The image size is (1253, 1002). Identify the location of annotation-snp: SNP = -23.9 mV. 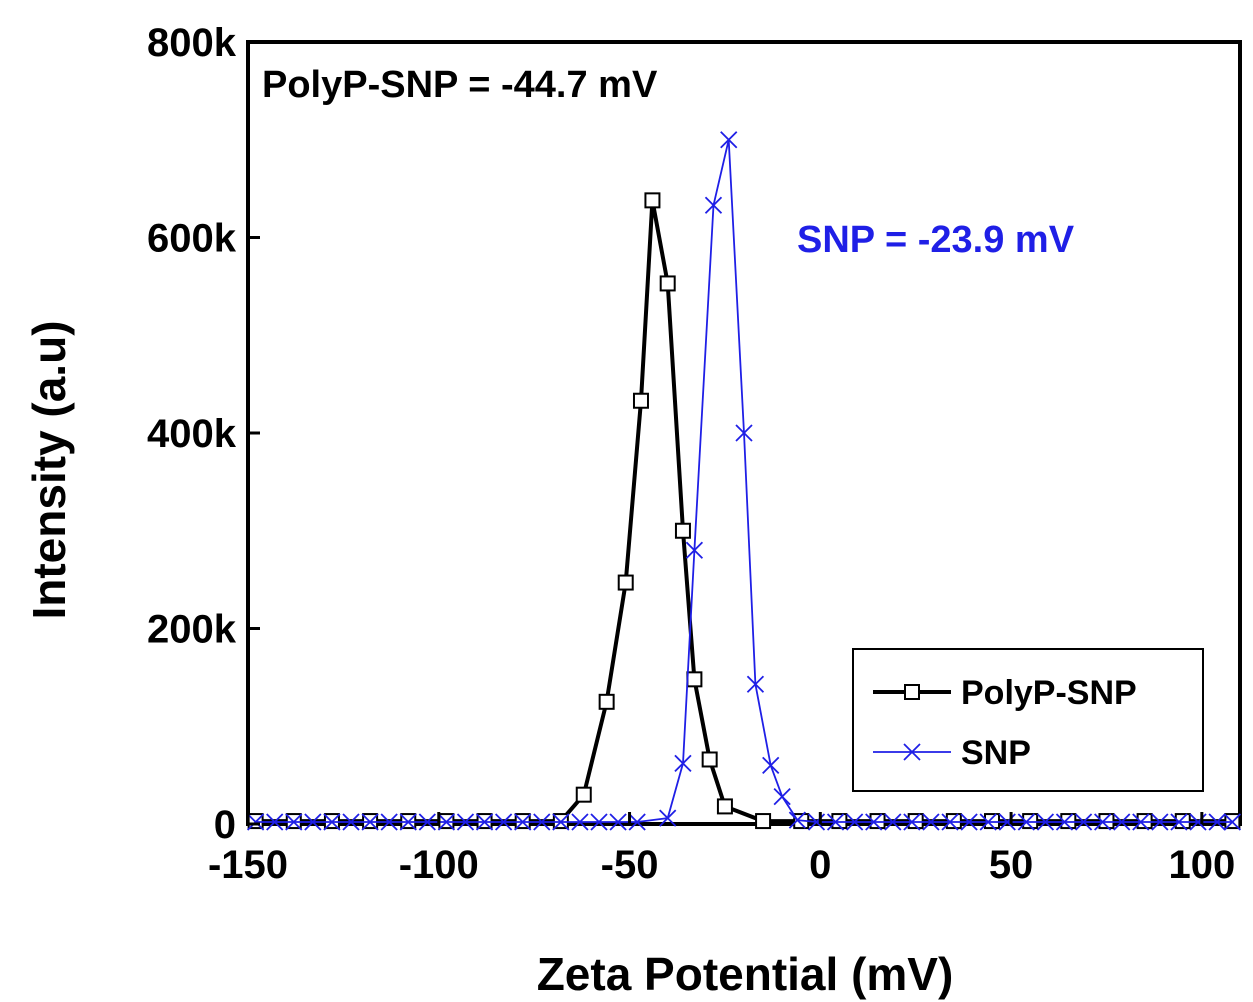
(936, 240).